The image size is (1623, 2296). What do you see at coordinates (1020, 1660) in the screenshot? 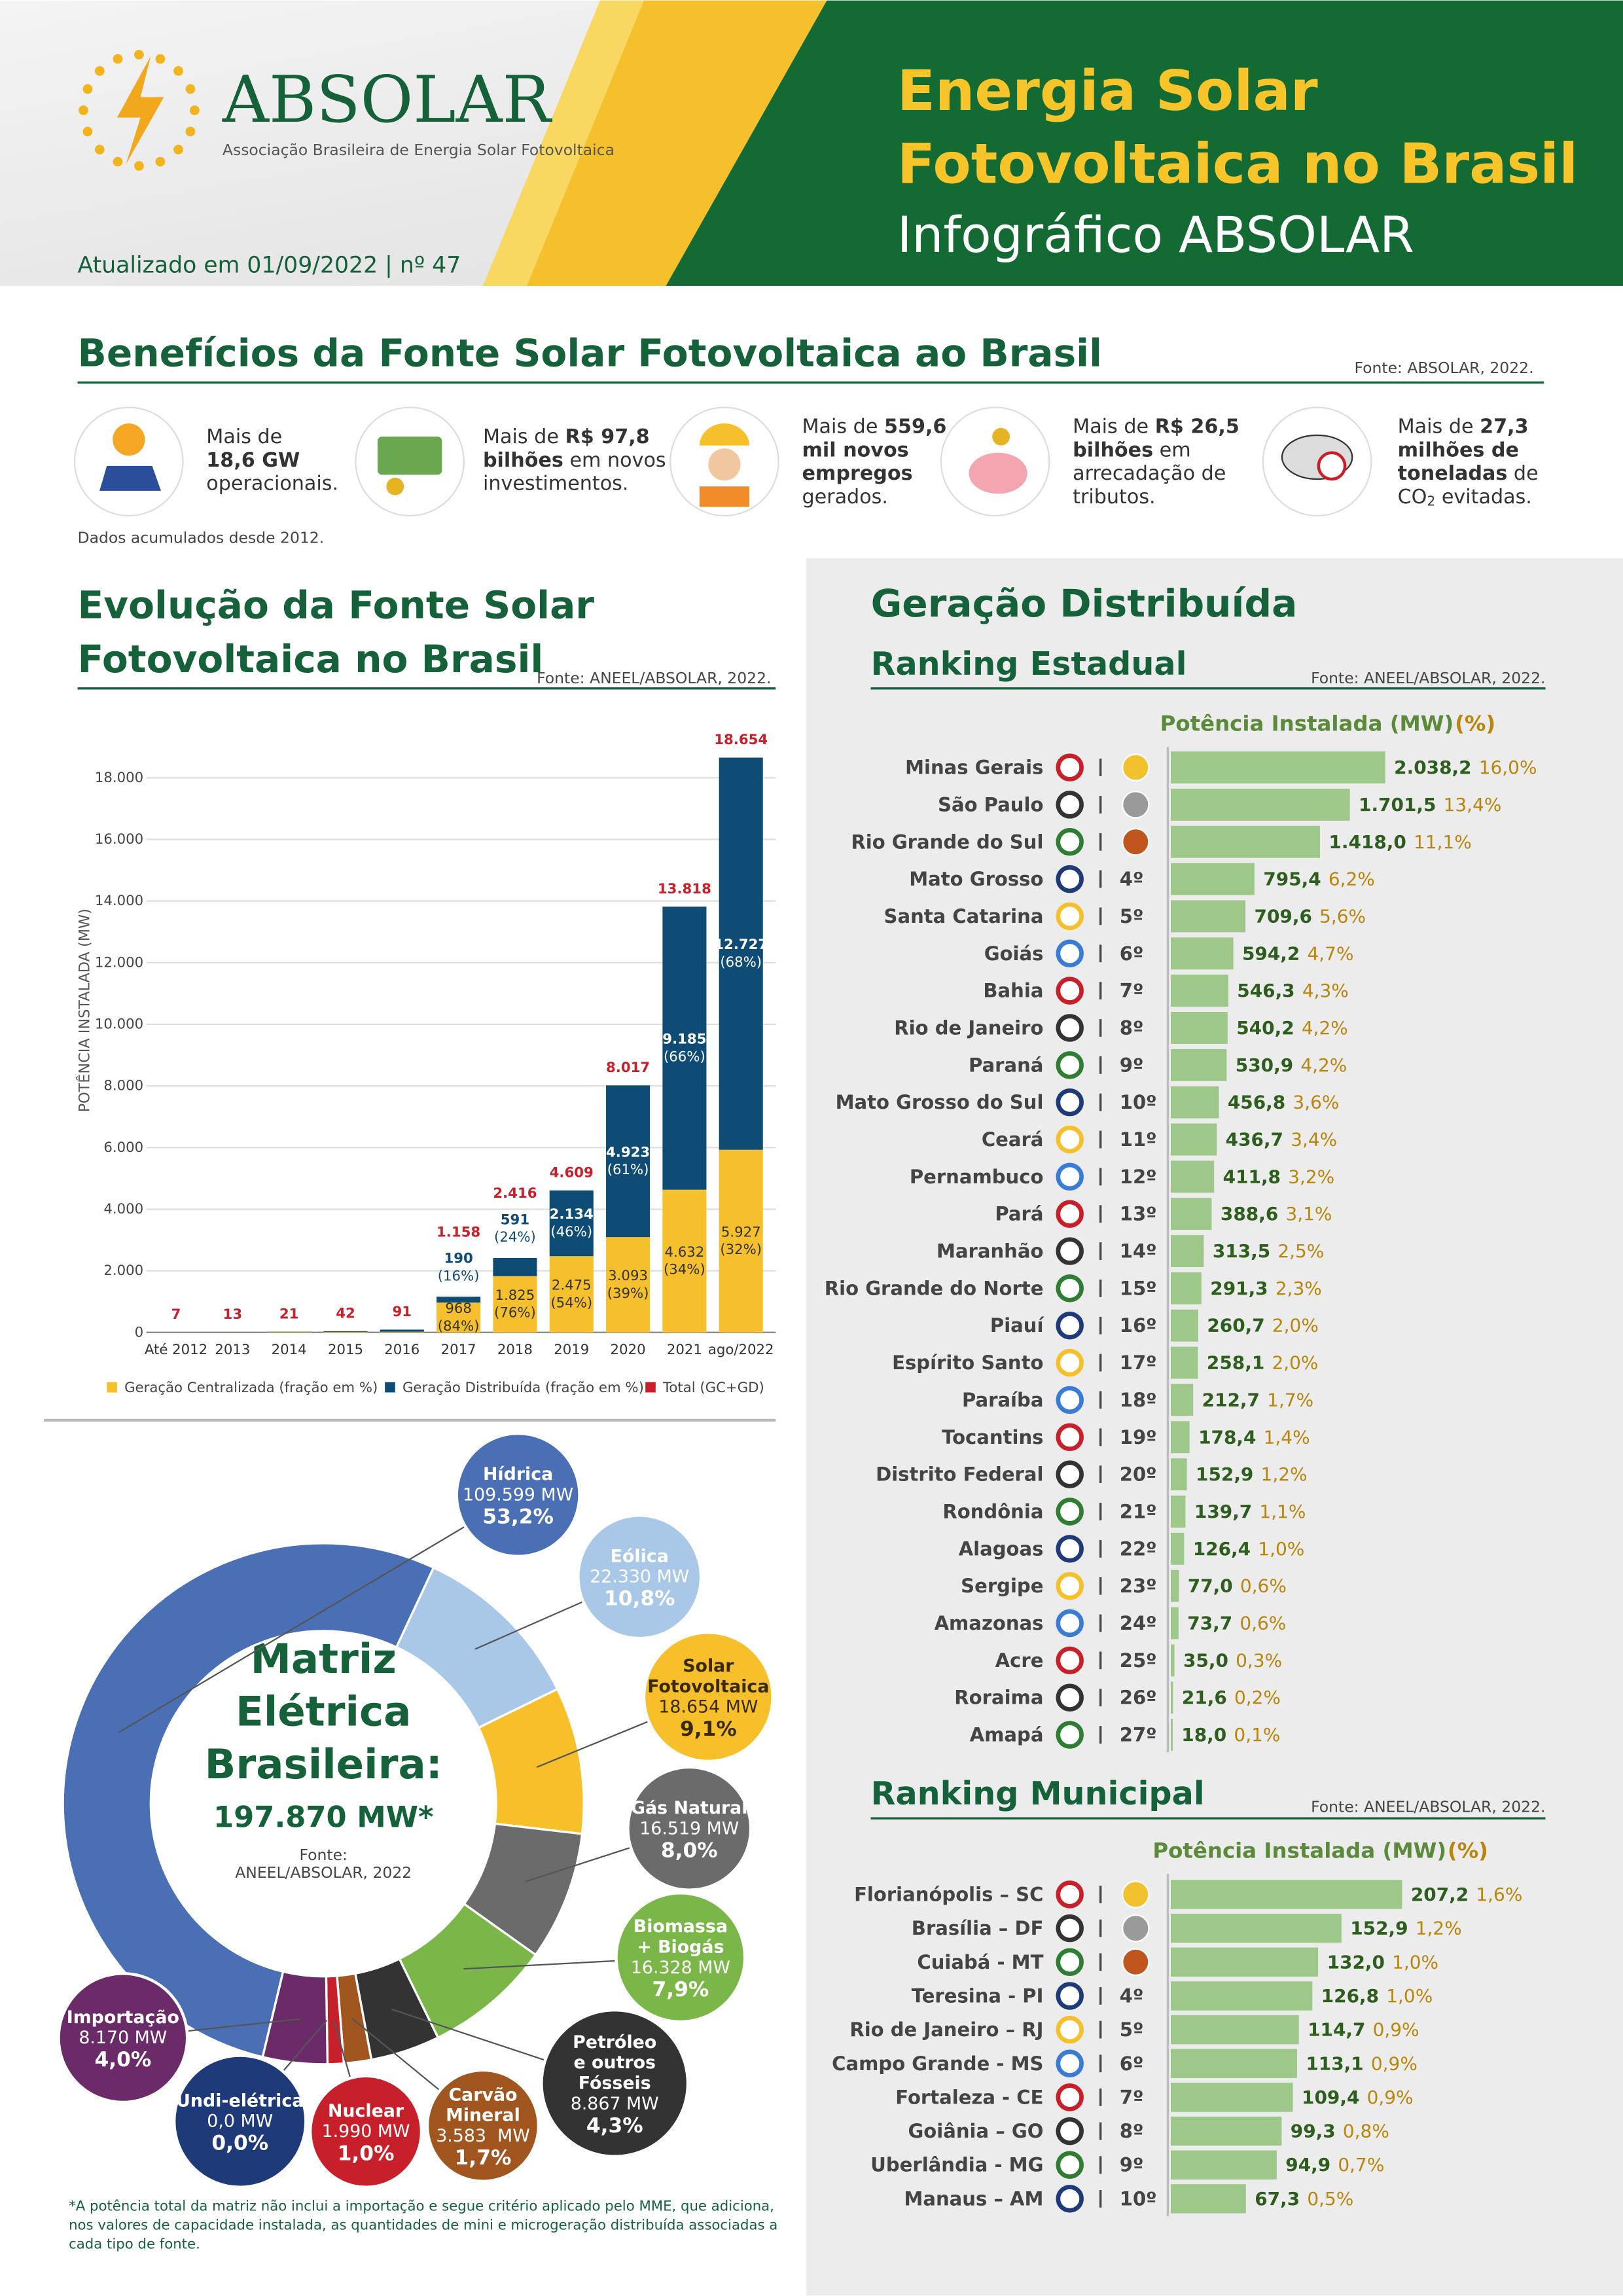
I see `category-label: Acre` at bounding box center [1020, 1660].